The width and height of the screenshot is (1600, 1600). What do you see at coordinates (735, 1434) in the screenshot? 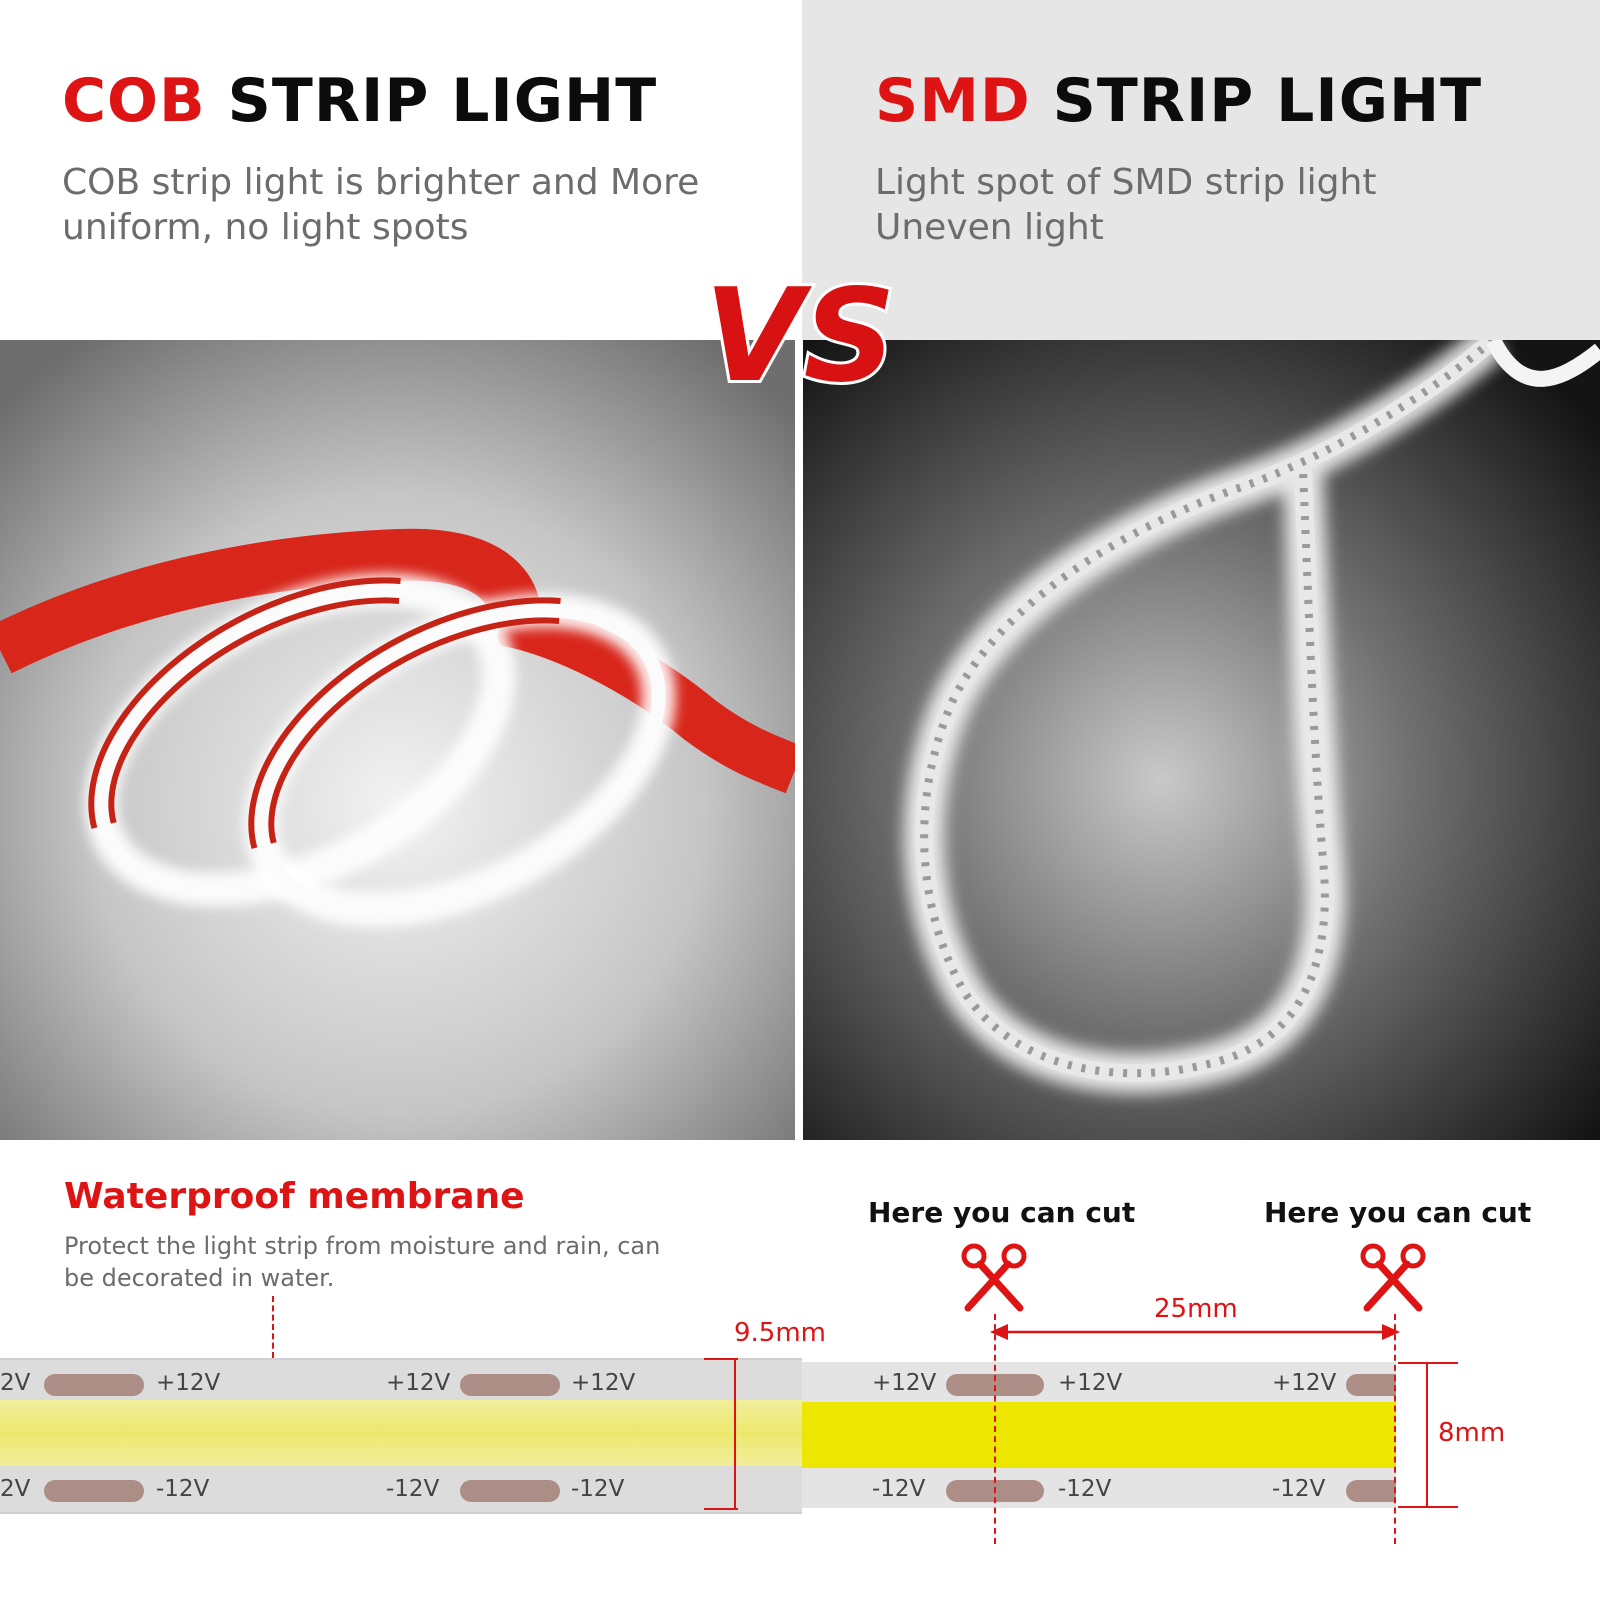
I see `cob-width-line` at bounding box center [735, 1434].